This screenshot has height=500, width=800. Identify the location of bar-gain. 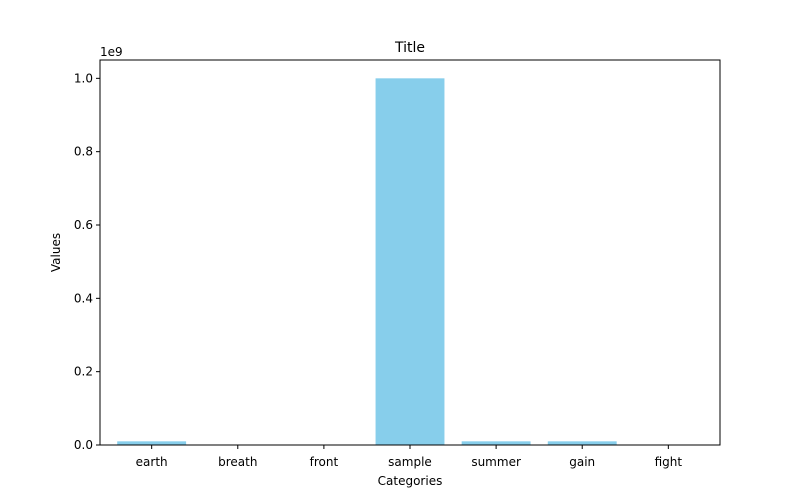
(582, 443).